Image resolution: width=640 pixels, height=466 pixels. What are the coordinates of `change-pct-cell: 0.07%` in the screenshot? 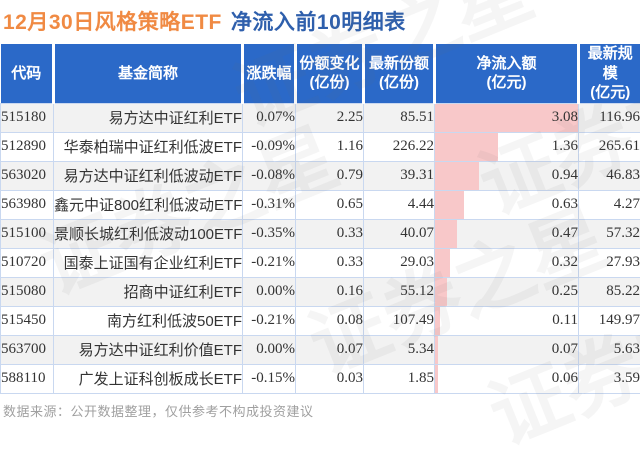 It's located at (269, 117).